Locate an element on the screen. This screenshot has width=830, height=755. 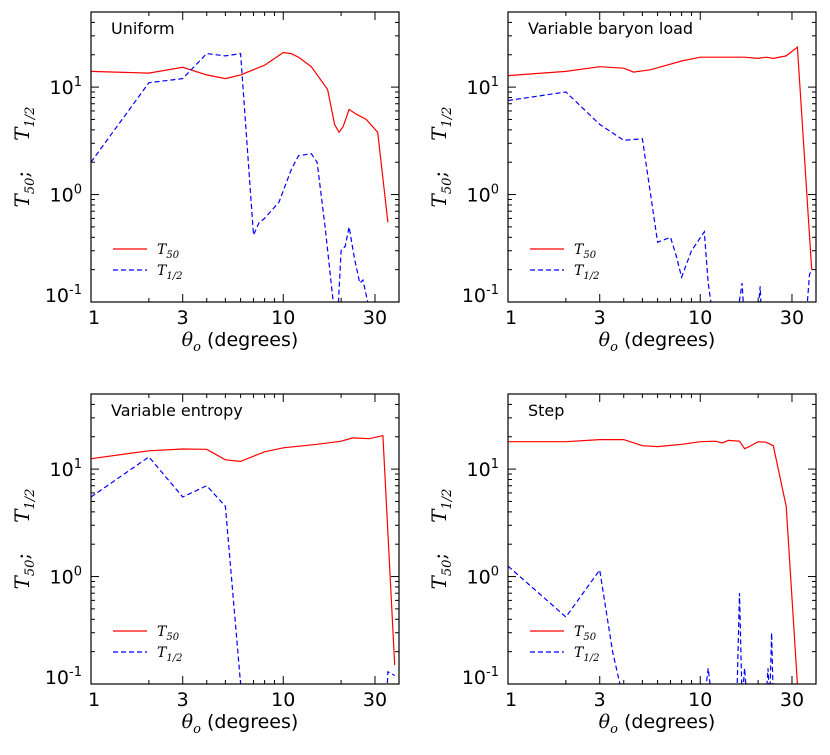
x-axis-subscript: o is located at coordinates (614, 729).